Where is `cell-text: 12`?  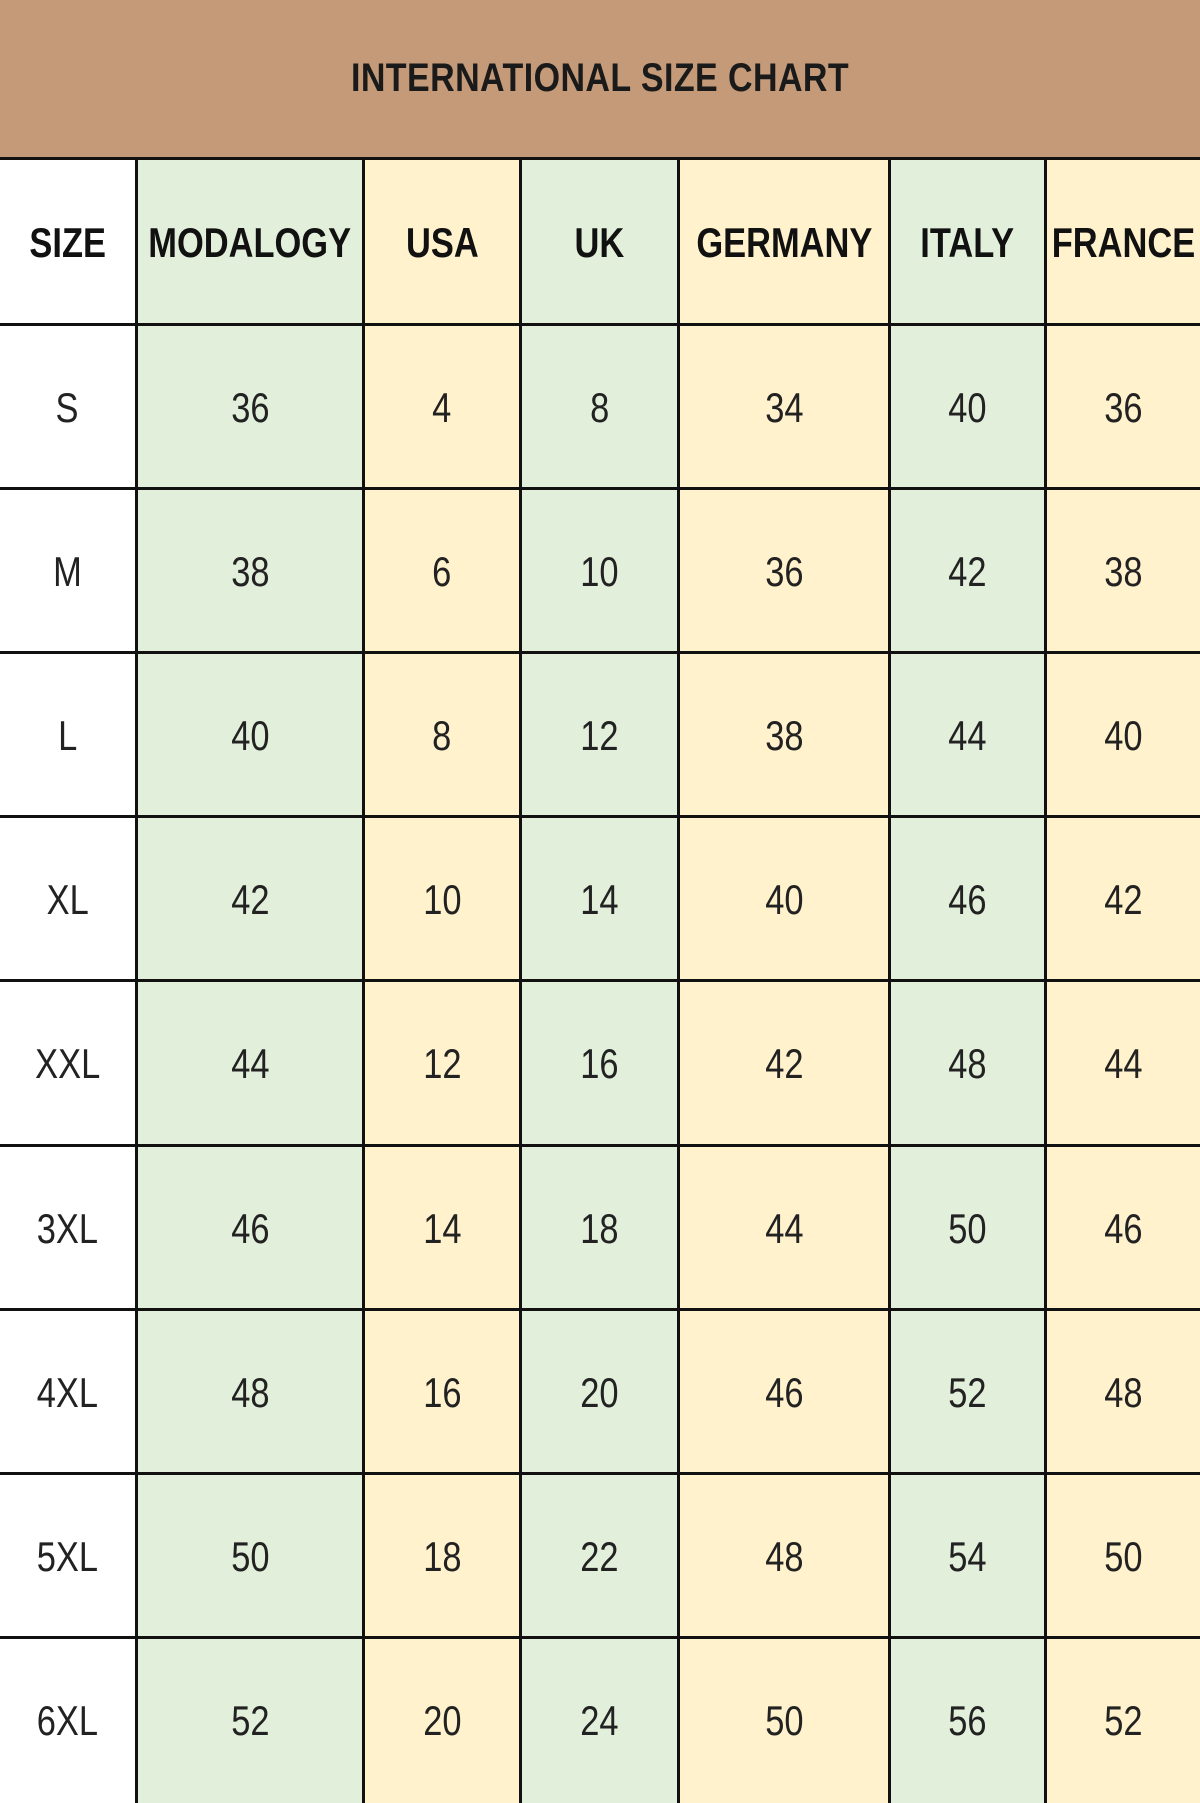 cell-text: 12 is located at coordinates (599, 736).